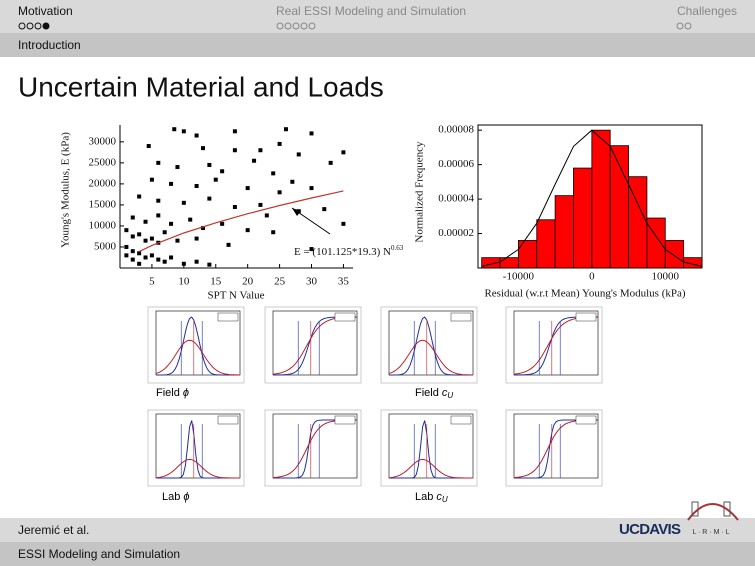  I want to click on logo: UCDAVIS, so click(650, 529).